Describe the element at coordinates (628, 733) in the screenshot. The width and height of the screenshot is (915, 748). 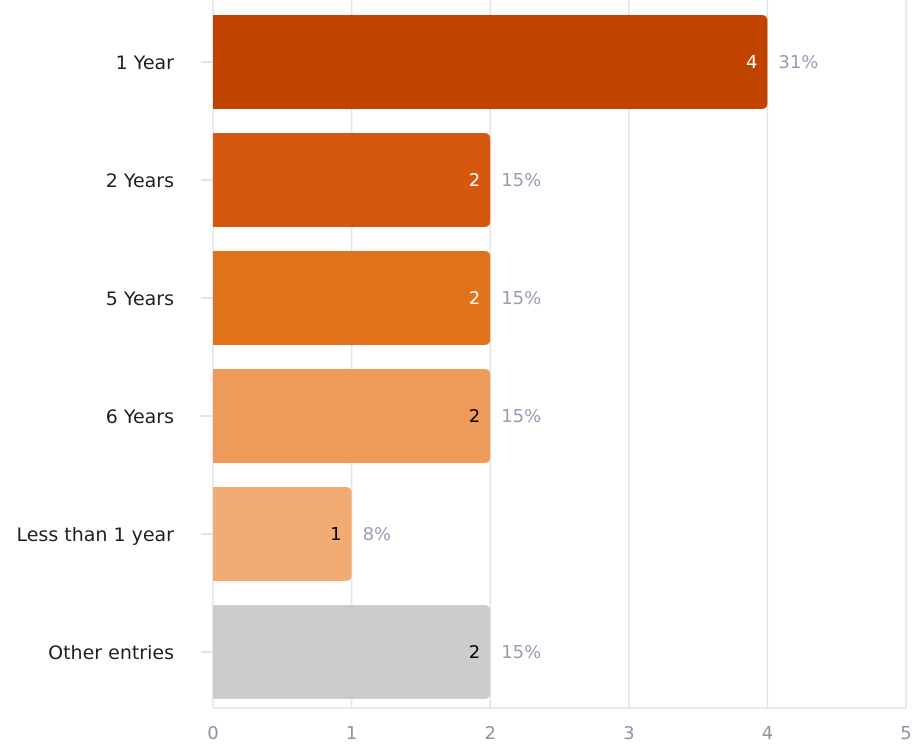
I see `x-tick-label-3: 3` at that location.